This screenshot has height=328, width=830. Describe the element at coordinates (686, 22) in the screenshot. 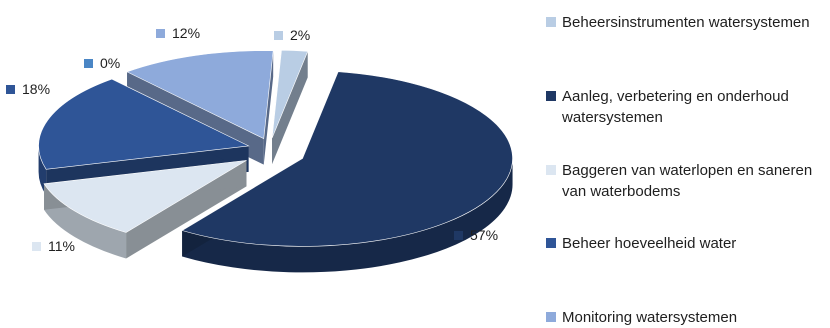

I see `legend-label: Beheersinstrumenten watersystemen` at that location.